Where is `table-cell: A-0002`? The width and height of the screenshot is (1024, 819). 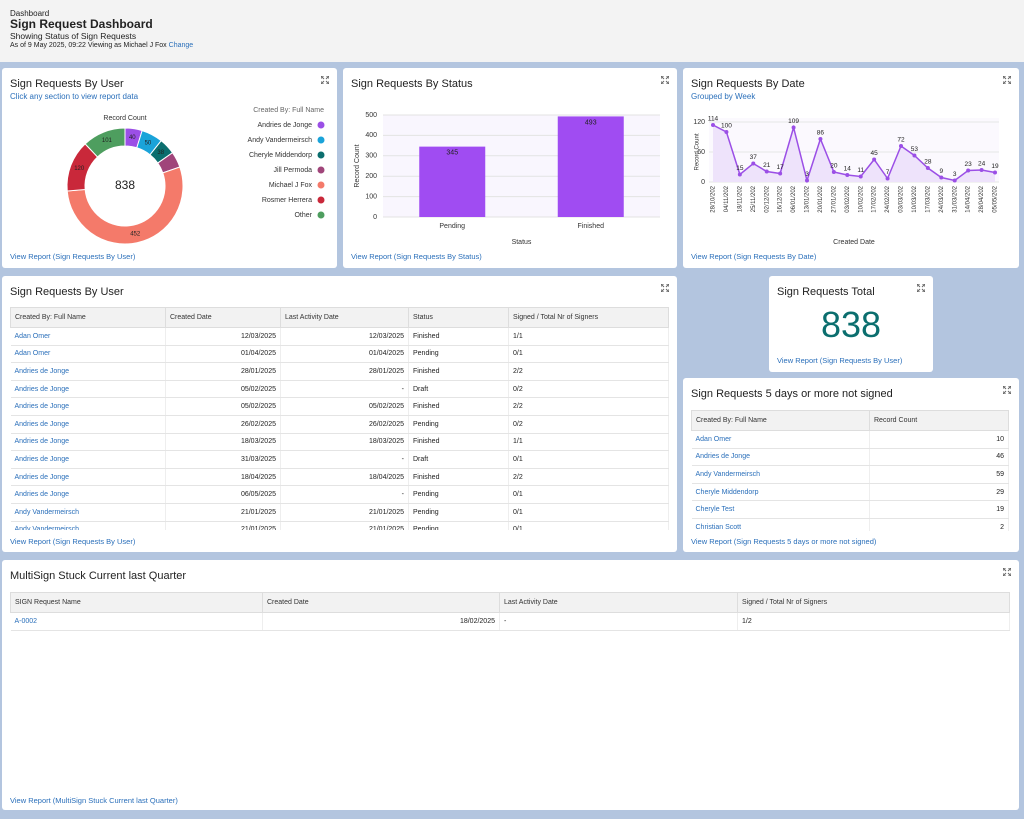 table-cell: A-0002 is located at coordinates (136, 621).